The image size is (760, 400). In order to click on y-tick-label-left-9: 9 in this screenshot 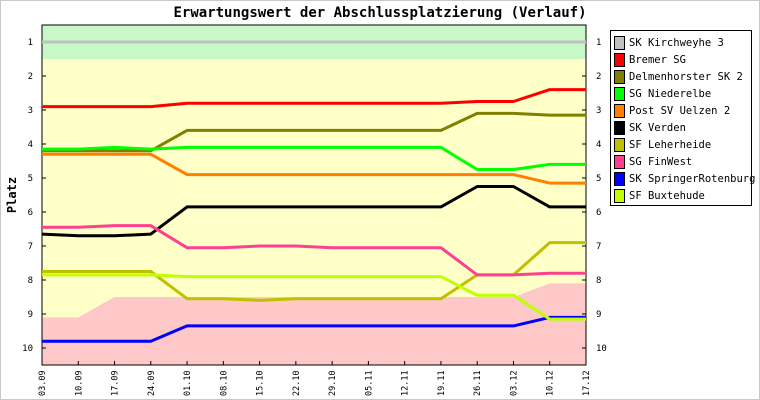, I will do `click(30, 315)`.